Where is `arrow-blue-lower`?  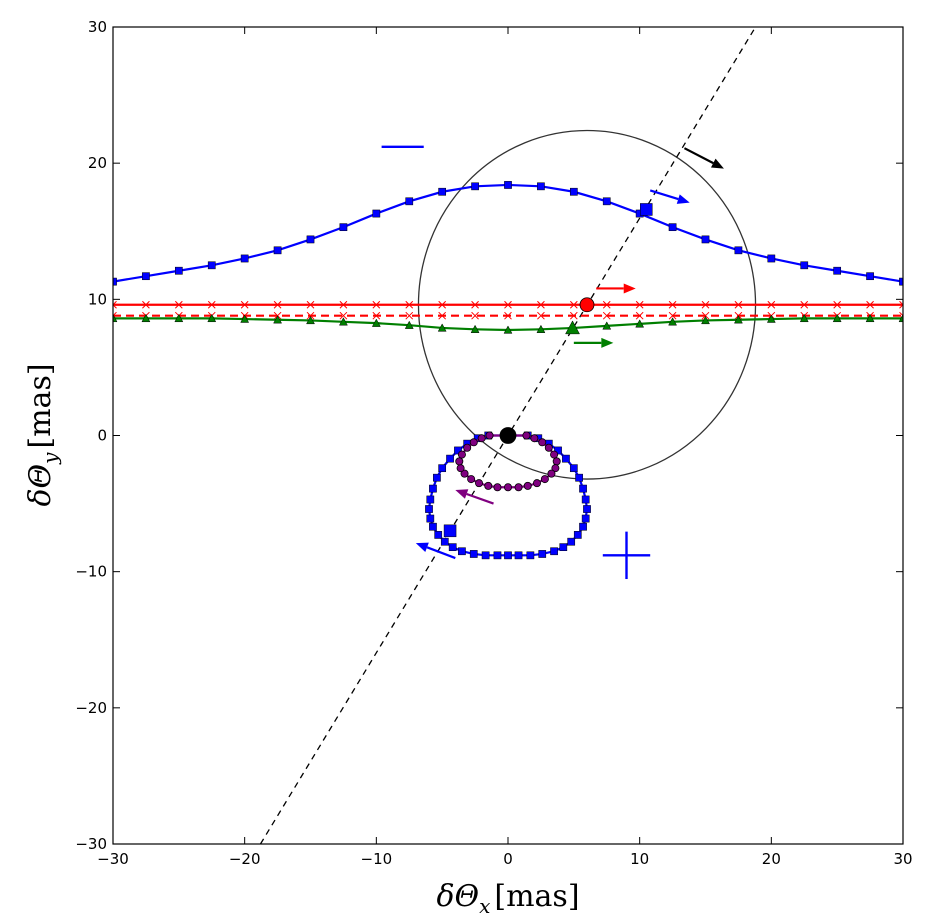
arrow-blue-lower is located at coordinates (435, 551).